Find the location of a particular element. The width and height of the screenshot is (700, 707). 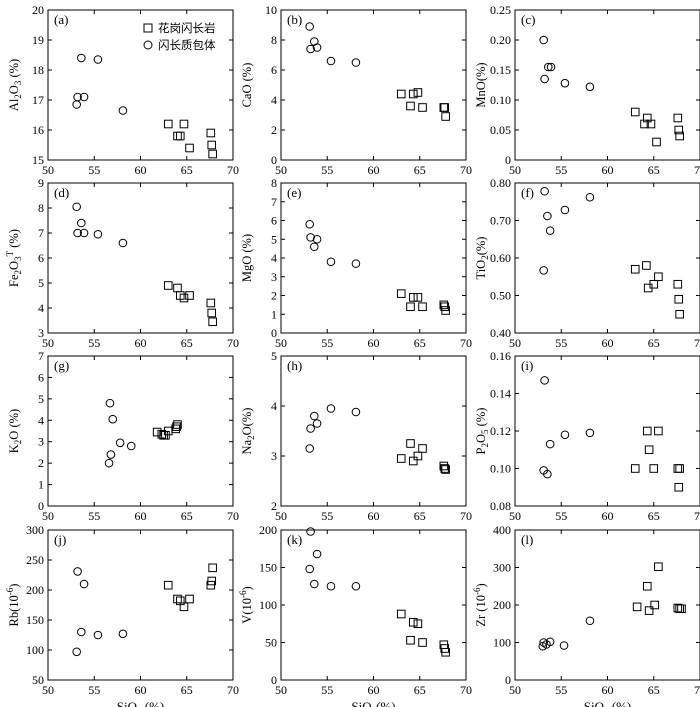

y-tick-label: 0.60 is located at coordinates (500, 258).